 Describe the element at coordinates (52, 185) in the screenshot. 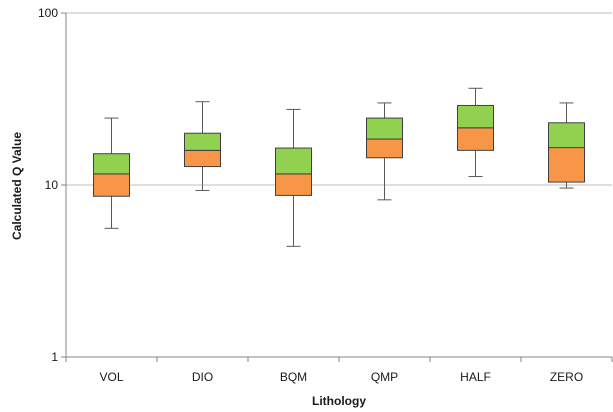

I see `y-tick-label: 10` at that location.